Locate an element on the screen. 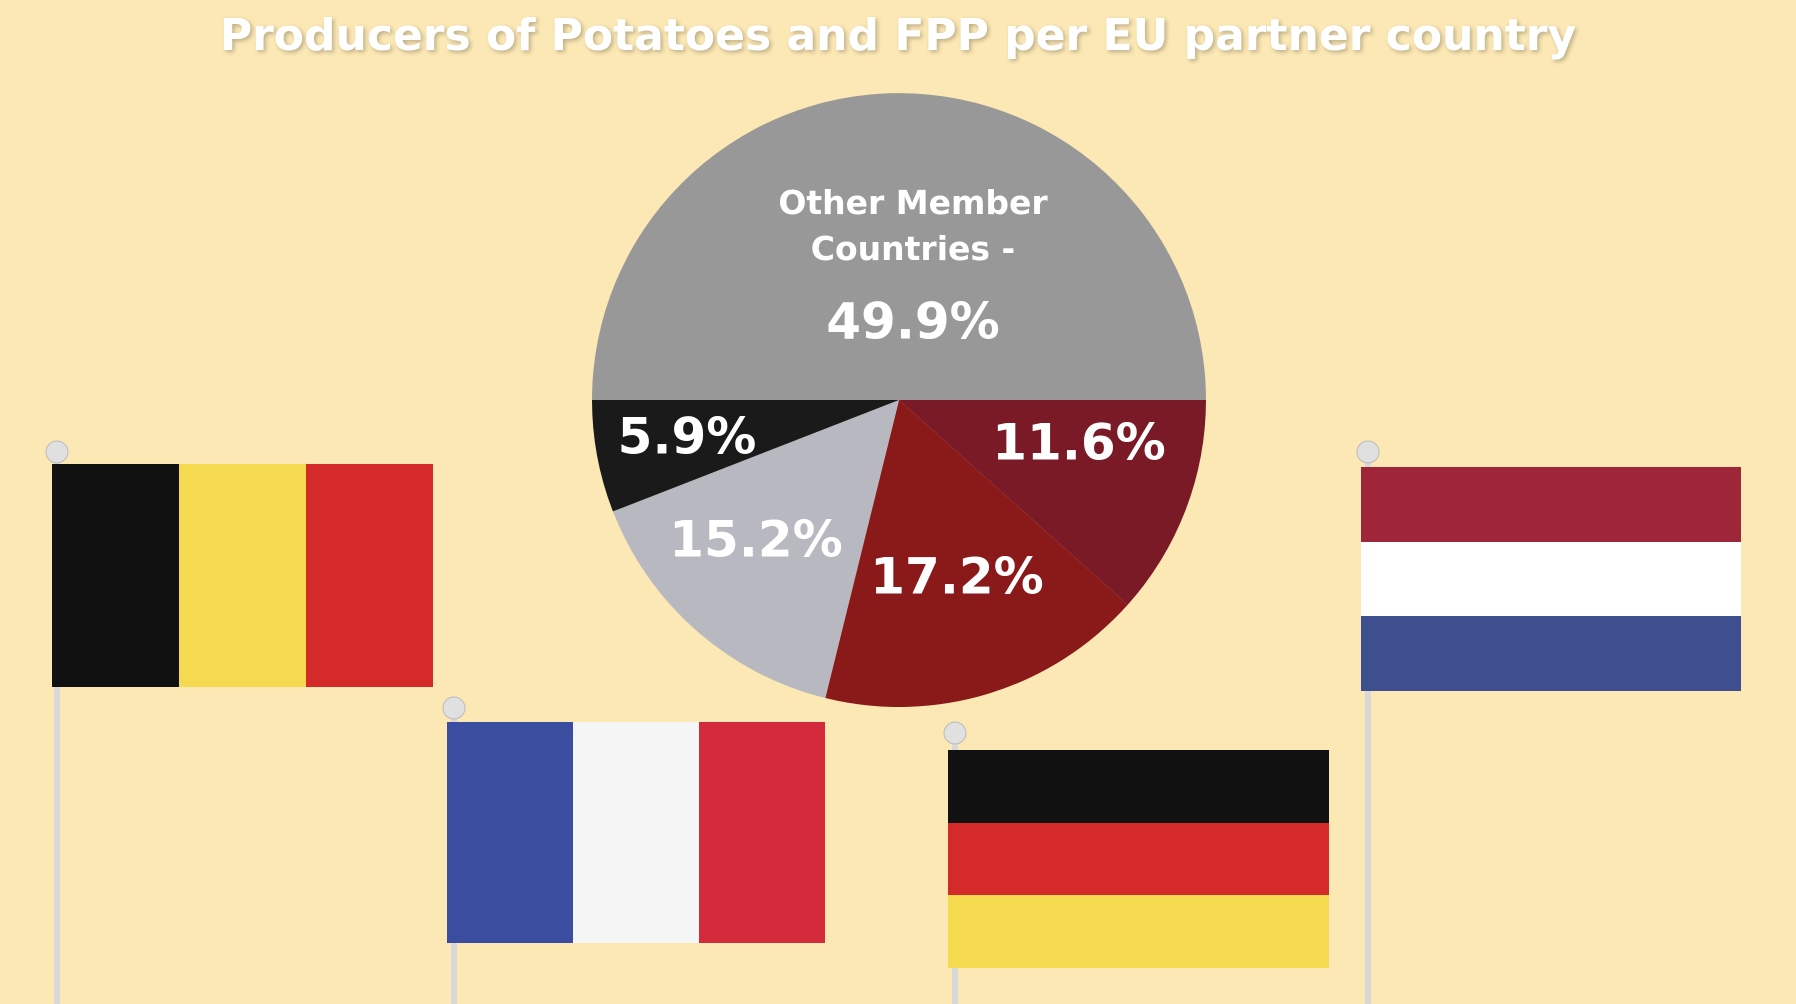  flag-belgium is located at coordinates (239, 722).